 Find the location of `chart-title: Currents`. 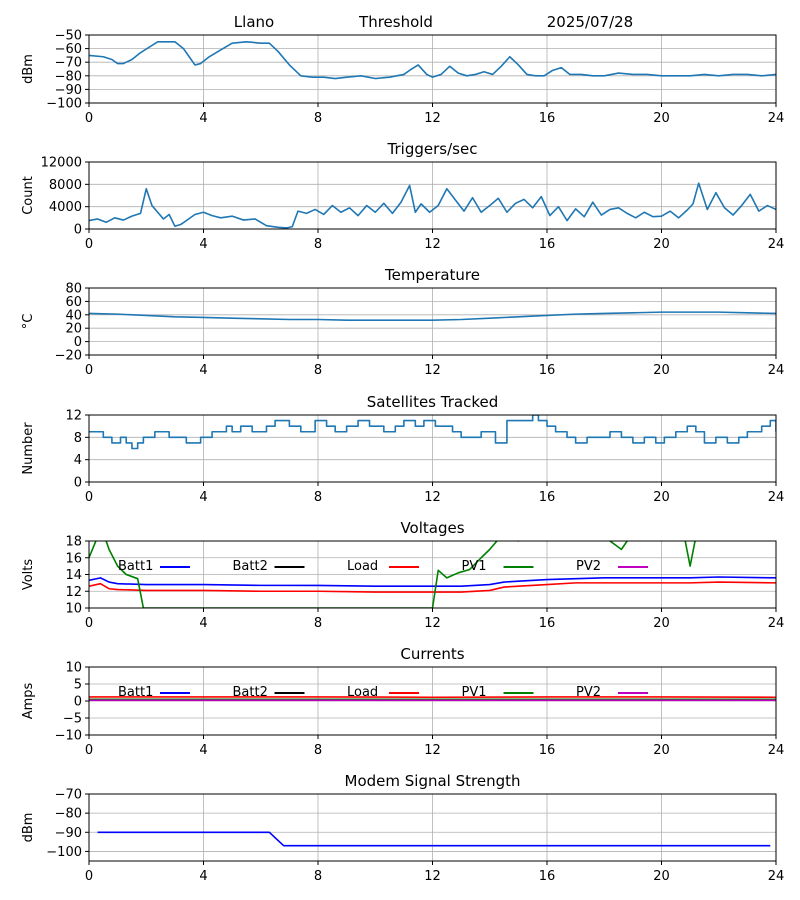

chart-title: Currents is located at coordinates (432, 654).